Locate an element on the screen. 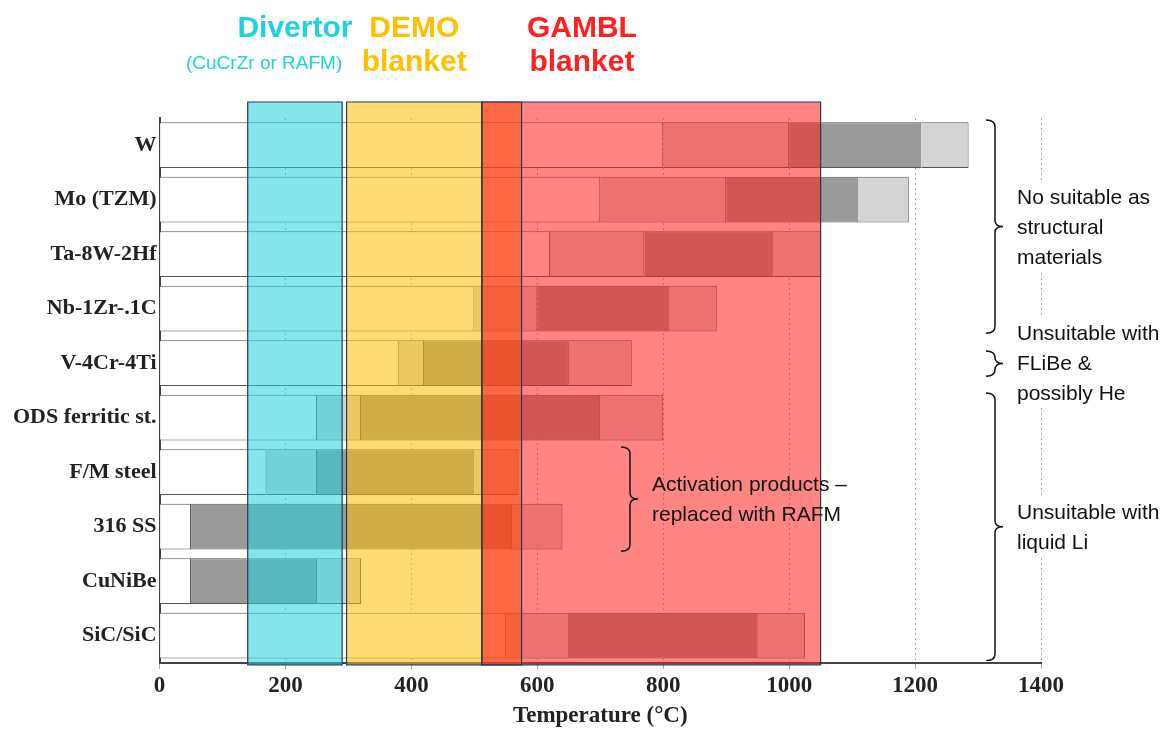 This screenshot has width=1171, height=734. y-tick-label: Ta-8W-2Hf is located at coordinates (104, 252).